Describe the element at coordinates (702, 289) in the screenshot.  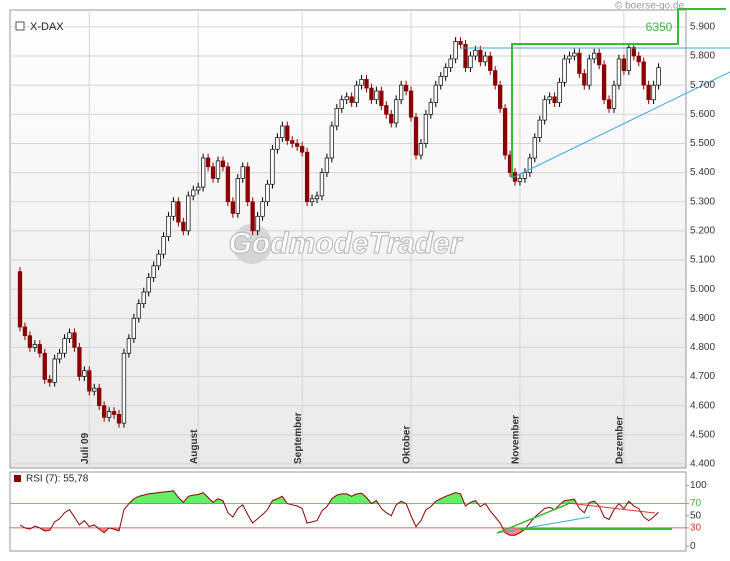
I see `y-tick-label: 5.000` at that location.